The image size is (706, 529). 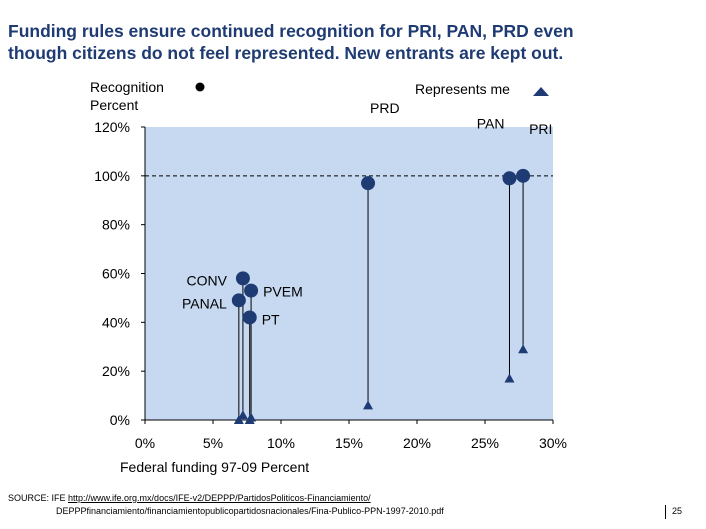 What do you see at coordinates (37, 498) in the screenshot?
I see `source-label: SOURCE: IFE` at bounding box center [37, 498].